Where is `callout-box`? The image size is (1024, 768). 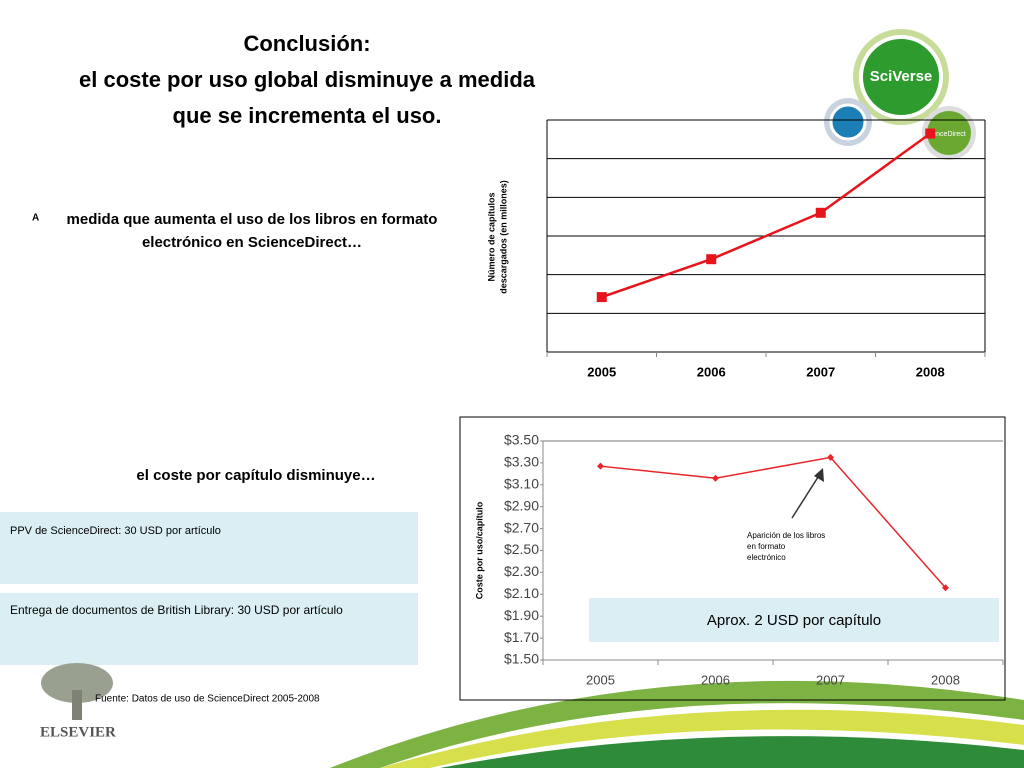
callout-box is located at coordinates (794, 620).